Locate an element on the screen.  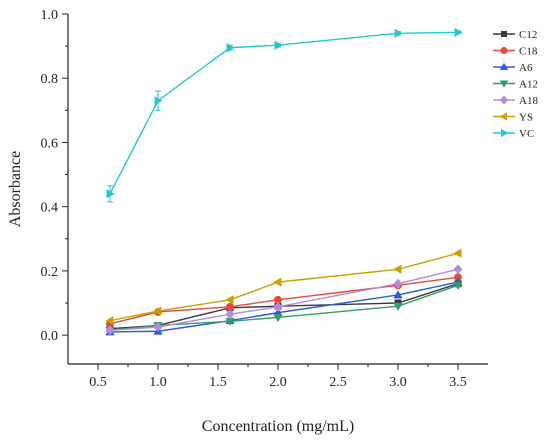
x-axis: 0.5 1.0 1.5 2.0 2.5 3.0 3.5 is located at coordinates (278, 377).